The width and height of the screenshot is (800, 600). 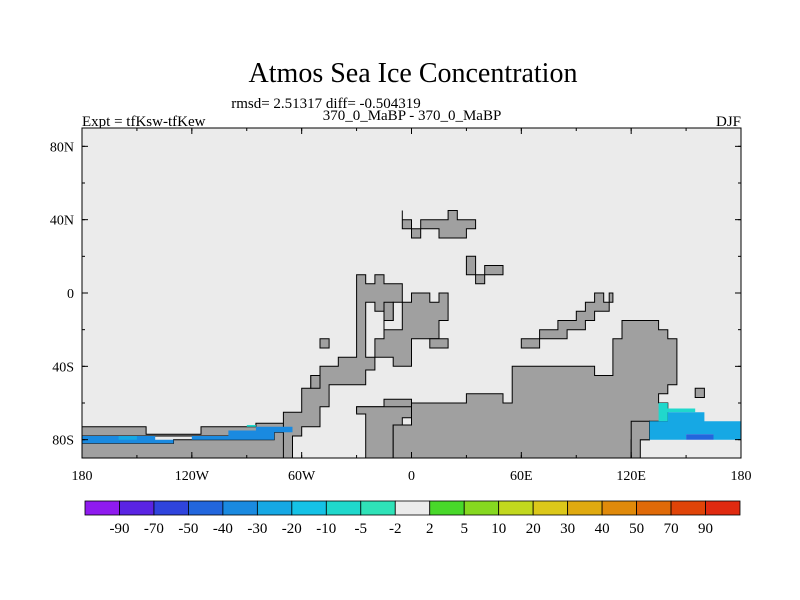 I want to click on x-tick-label: 0, so click(x=411, y=476).